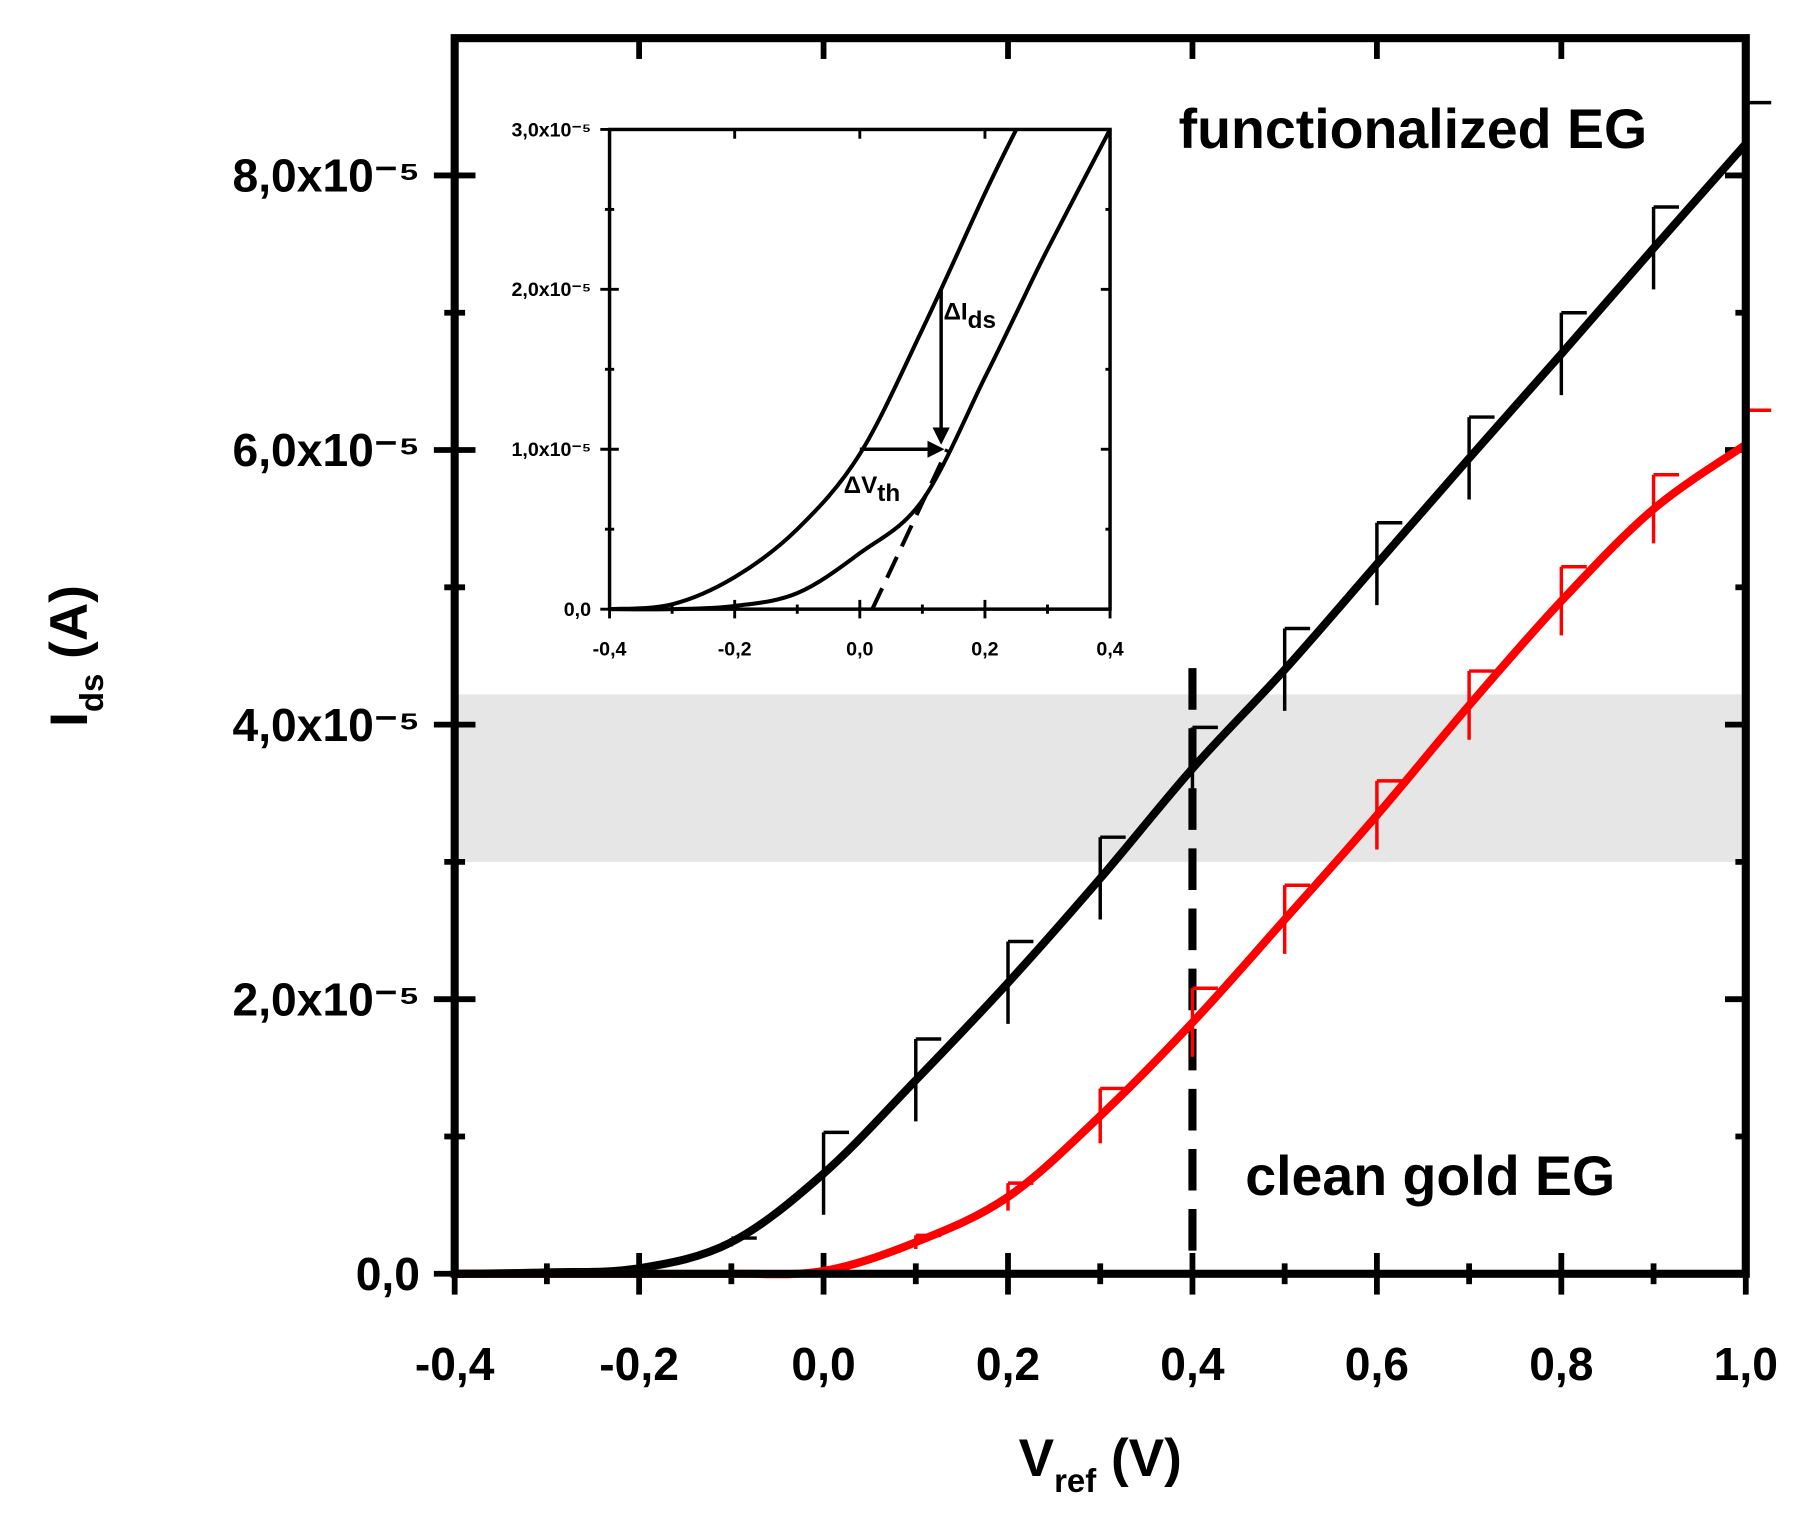 The width and height of the screenshot is (1804, 1535). What do you see at coordinates (910, 529) in the screenshot?
I see `tangent-line` at bounding box center [910, 529].